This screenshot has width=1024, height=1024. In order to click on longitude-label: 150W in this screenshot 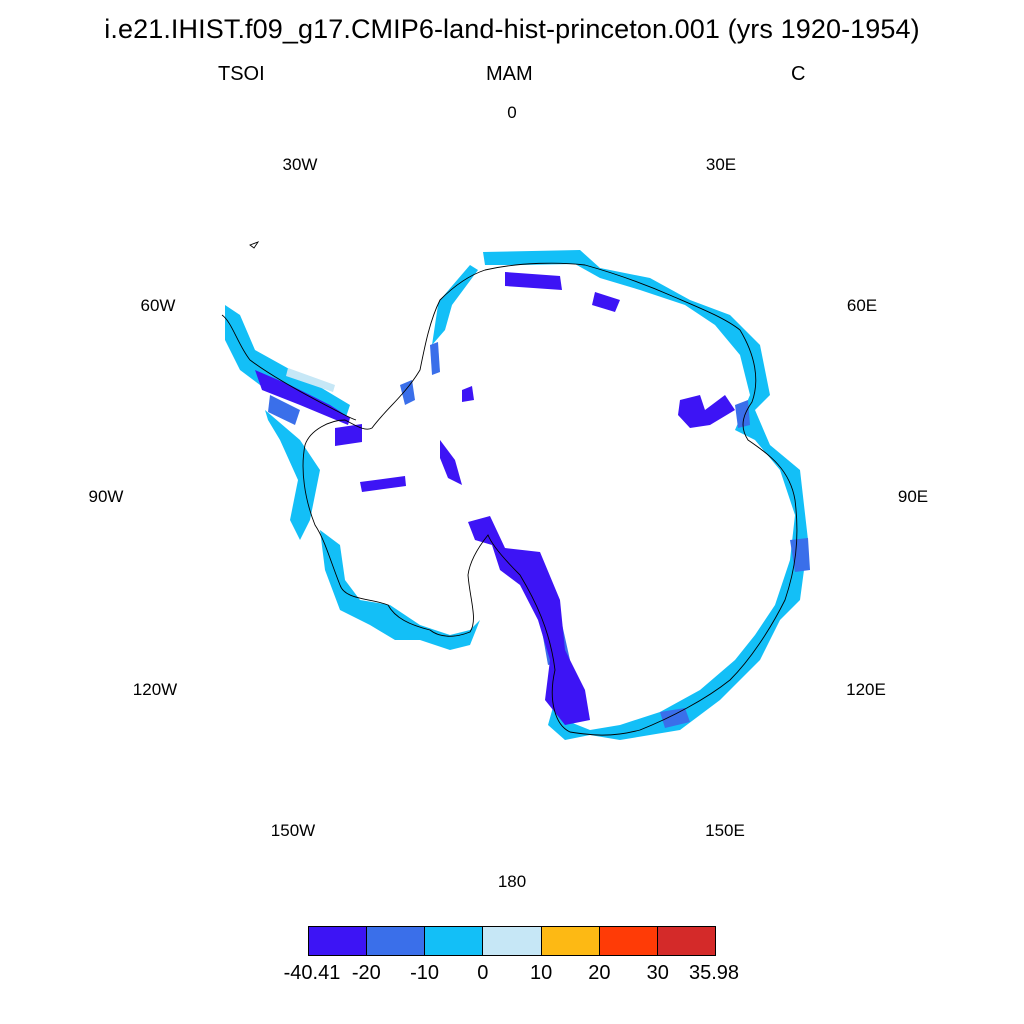, I will do `click(293, 830)`.